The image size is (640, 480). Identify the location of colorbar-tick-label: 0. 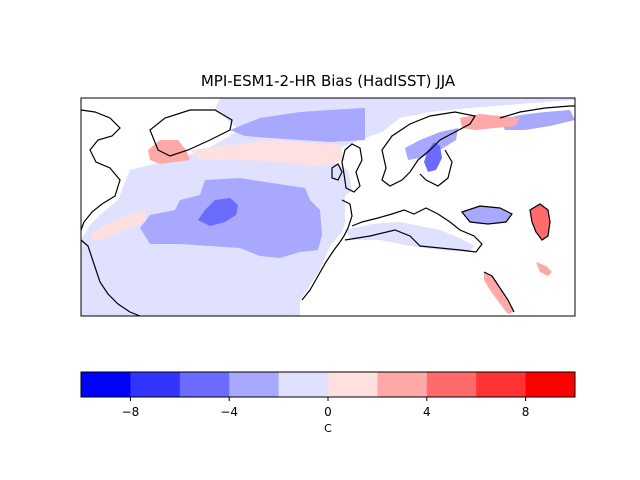
(328, 412).